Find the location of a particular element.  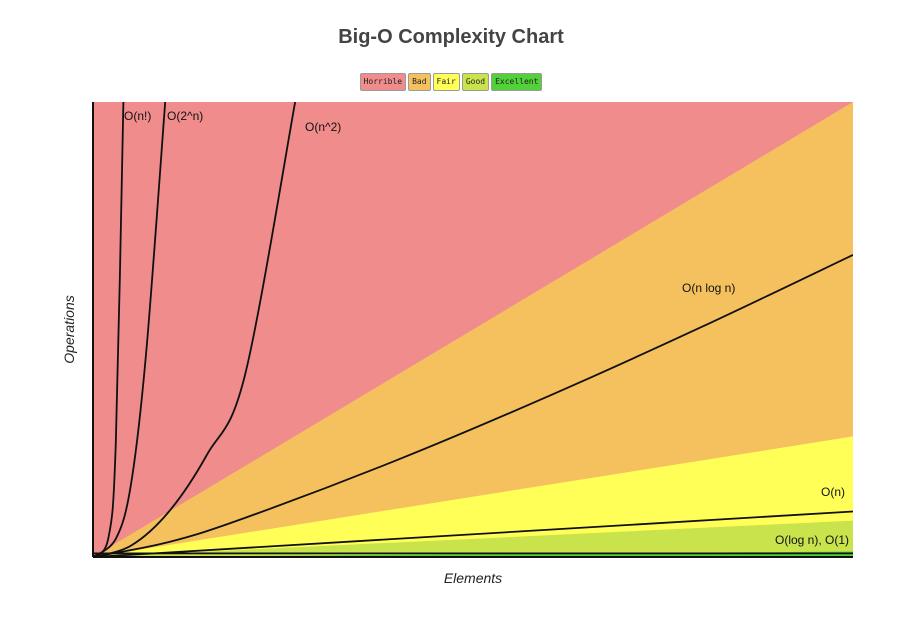

series-label-2: O(n^2) is located at coordinates (323, 127).